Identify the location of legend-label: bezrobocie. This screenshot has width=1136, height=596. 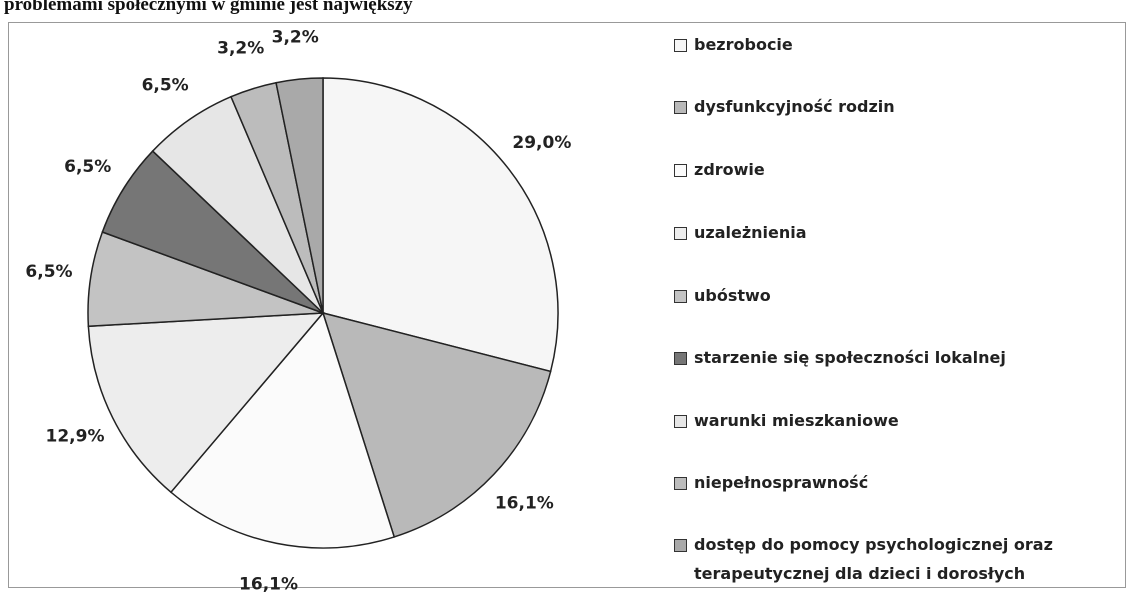
(743, 44).